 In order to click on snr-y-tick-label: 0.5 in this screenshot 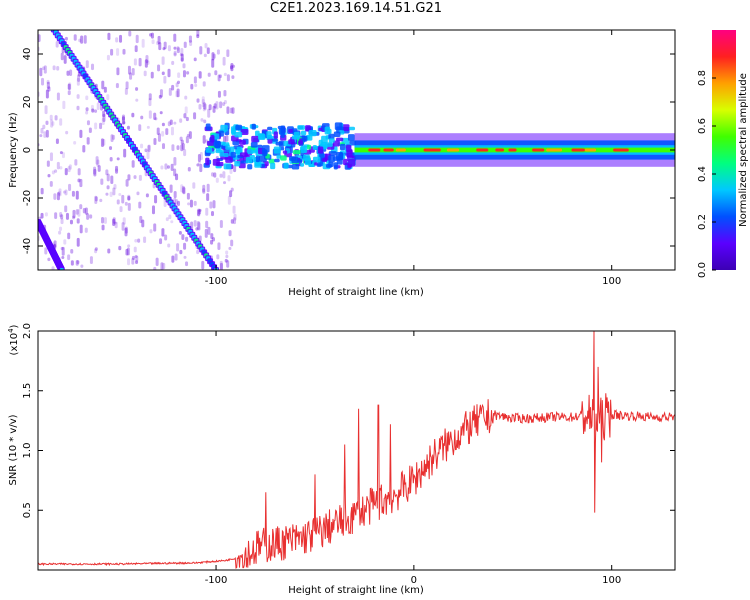, I will do `click(27, 510)`.